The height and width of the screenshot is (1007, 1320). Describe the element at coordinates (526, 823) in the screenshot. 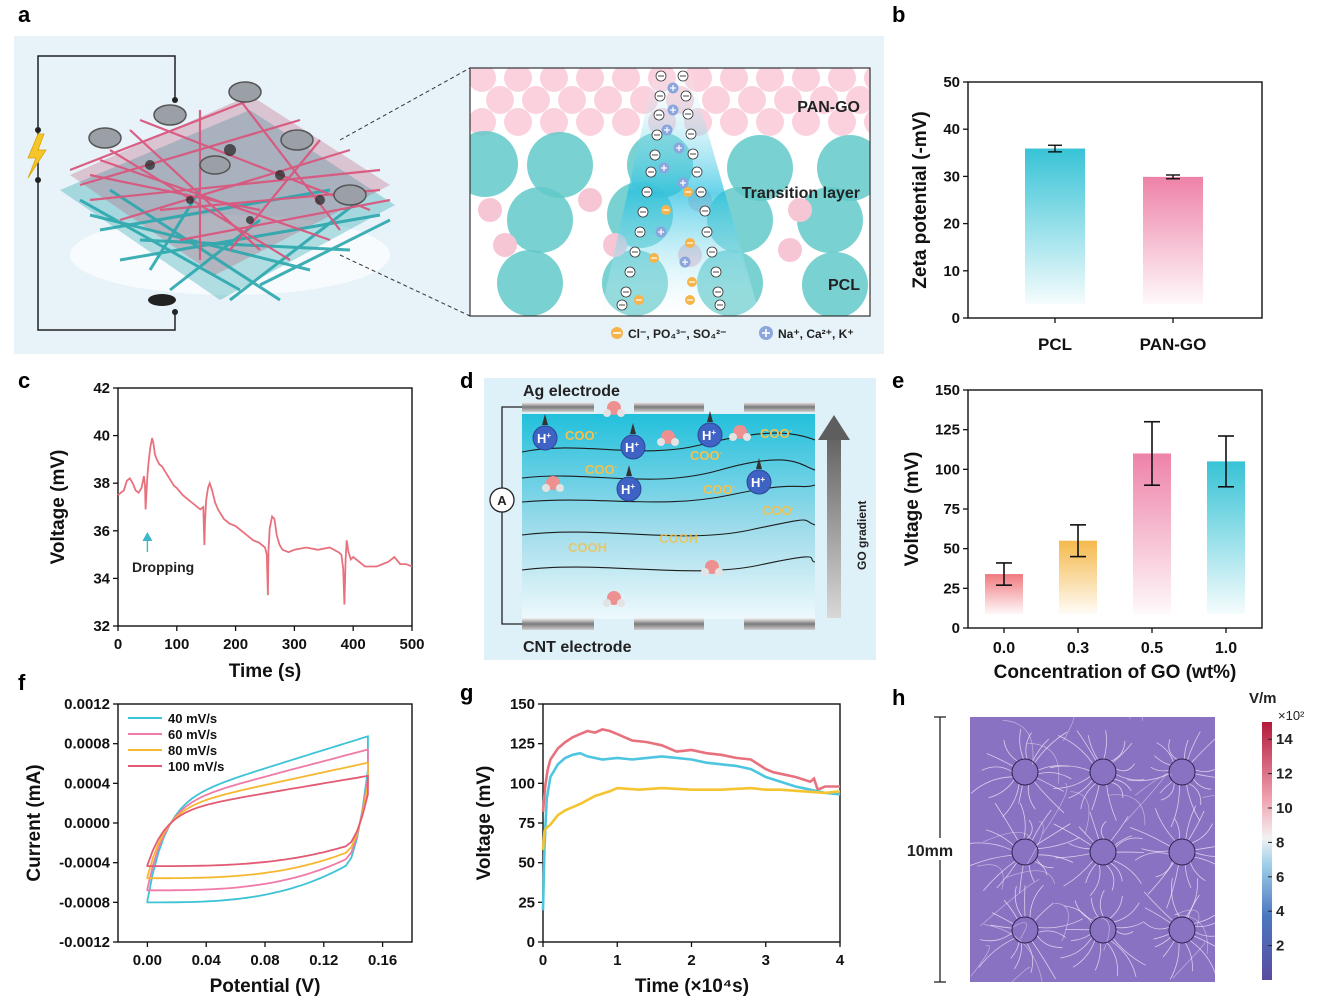

I see `y-tick-label: 75` at that location.